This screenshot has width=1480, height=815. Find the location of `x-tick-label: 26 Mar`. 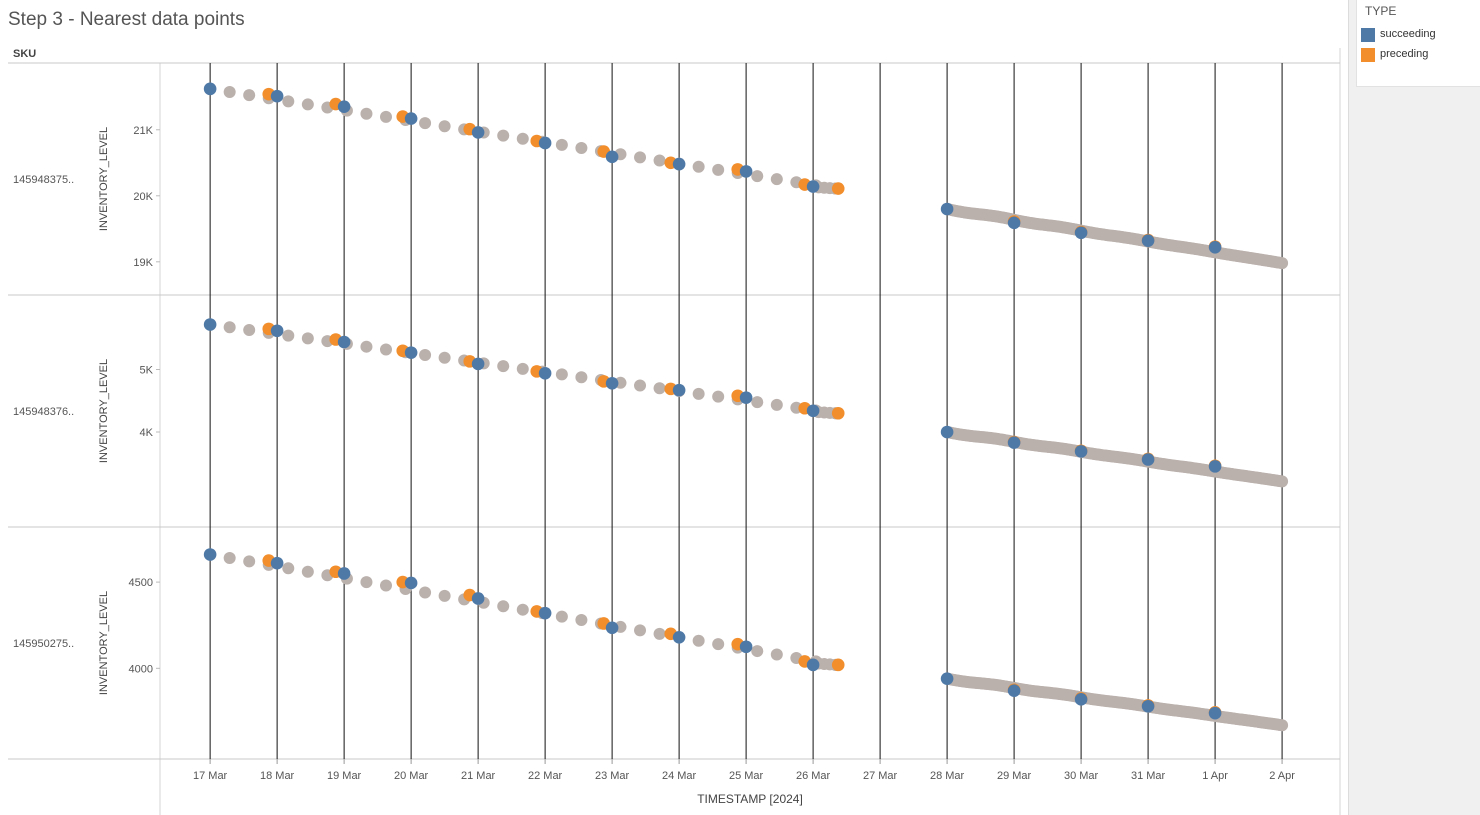

x-tick-label: 26 Mar is located at coordinates (813, 776).